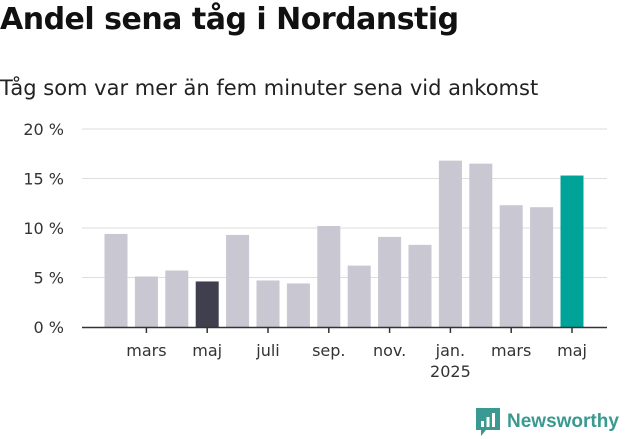  I want to click on chart-title: Andel sena tåg i Nordanstig, so click(229, 19).